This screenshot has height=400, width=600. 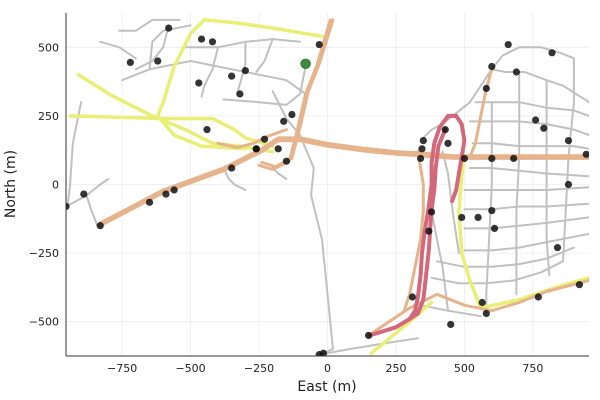 I want to click on y-axis-title: North (m), so click(x=11, y=184).